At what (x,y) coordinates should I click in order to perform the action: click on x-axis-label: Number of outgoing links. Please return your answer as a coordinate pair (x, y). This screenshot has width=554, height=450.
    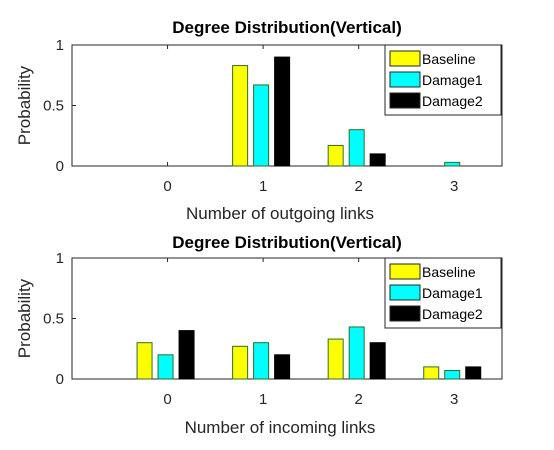
    Looking at the image, I should click on (280, 213).